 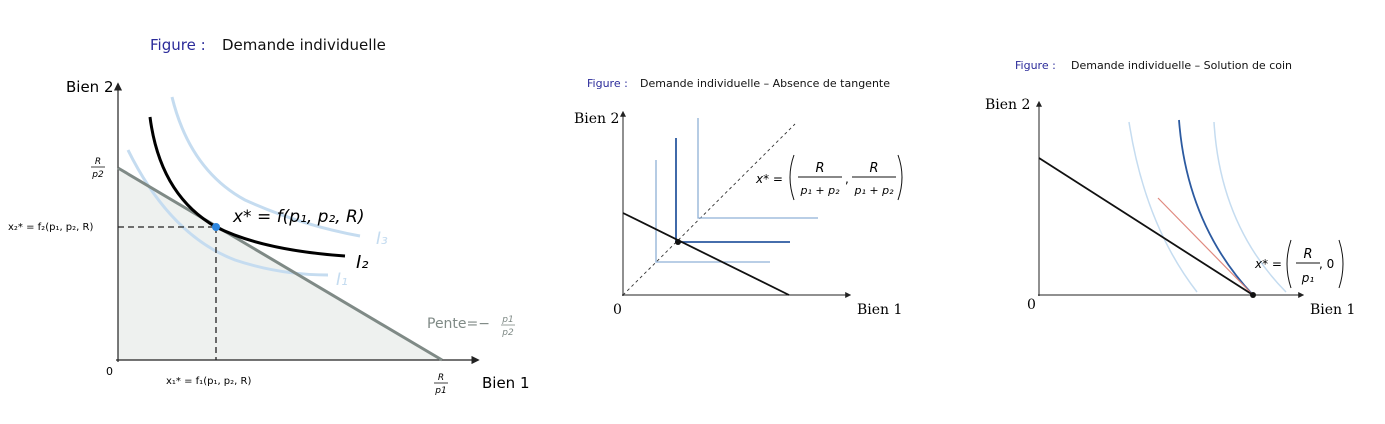 I want to click on tangent-line, so click(x=1205, y=246).